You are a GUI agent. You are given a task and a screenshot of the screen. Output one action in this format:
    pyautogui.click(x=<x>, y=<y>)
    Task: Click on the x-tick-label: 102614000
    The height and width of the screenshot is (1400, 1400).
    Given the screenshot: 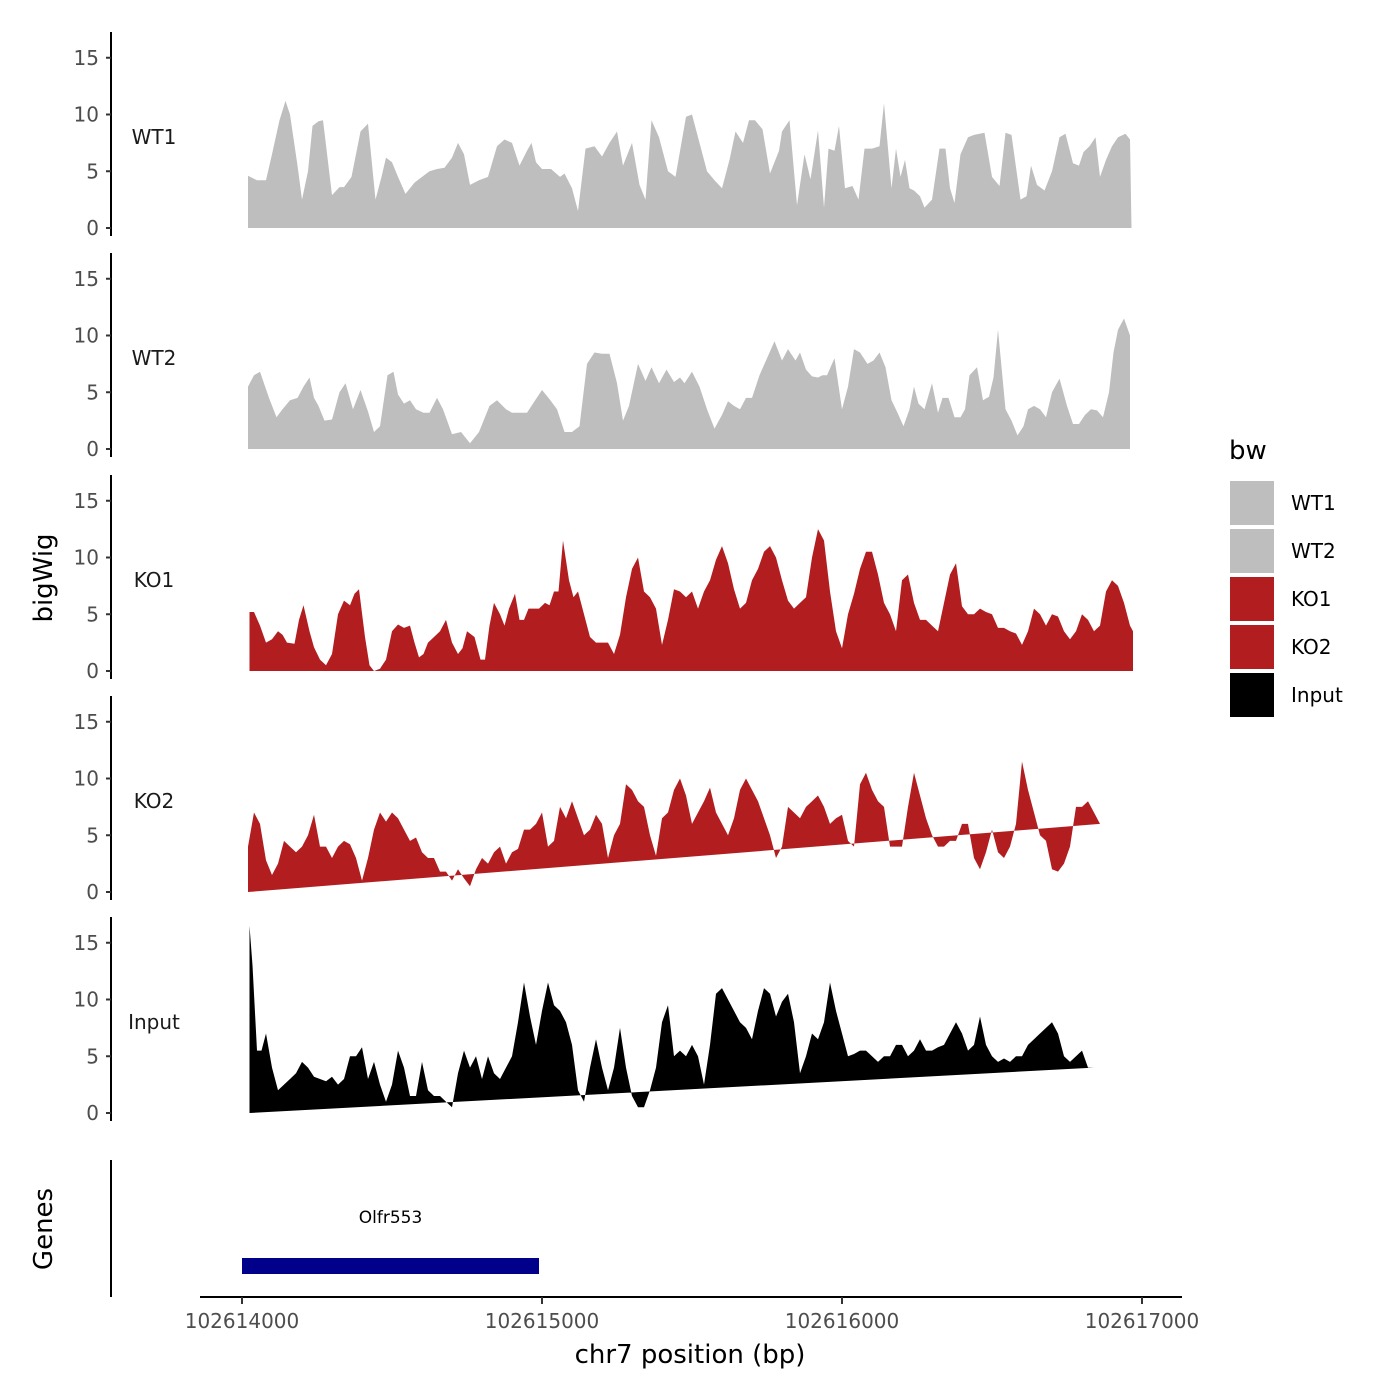 What is the action you would take?
    pyautogui.click(x=242, y=1321)
    